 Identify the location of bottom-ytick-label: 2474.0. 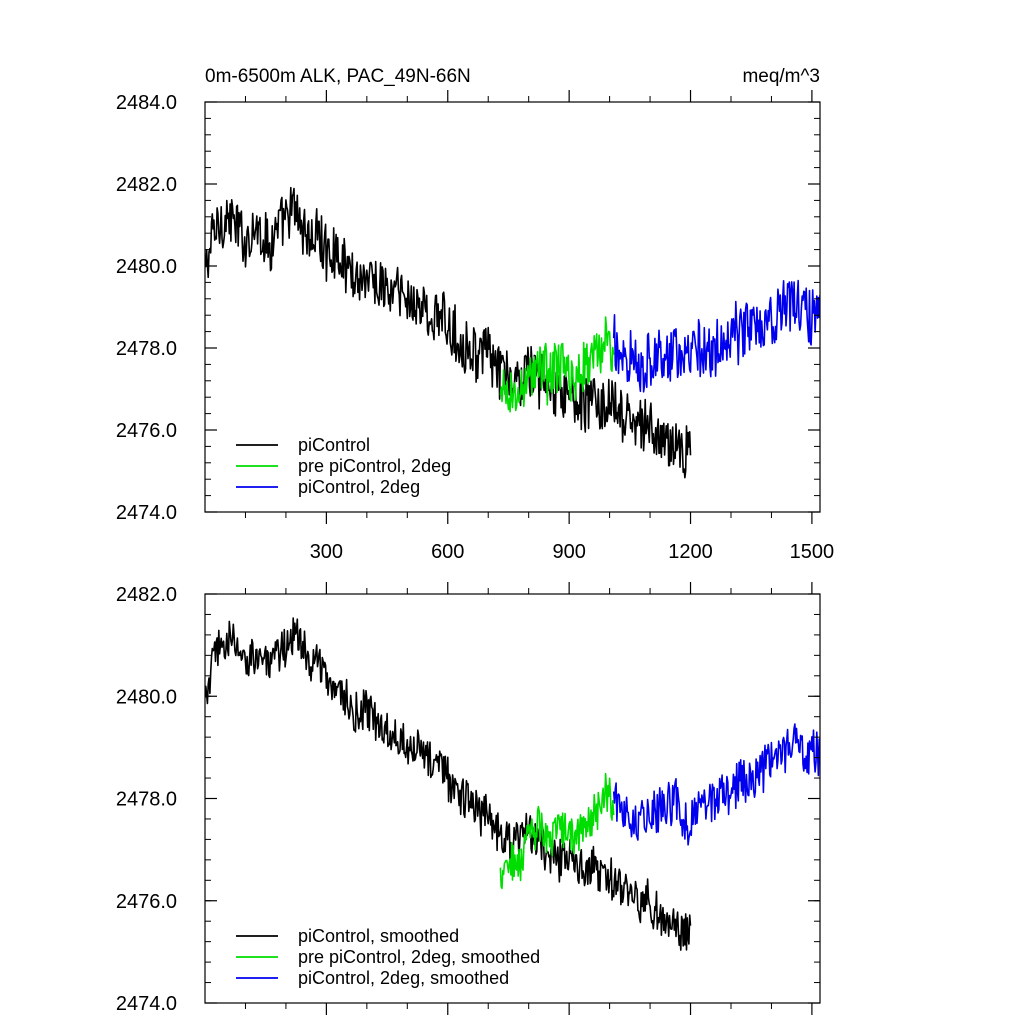
(146, 1004).